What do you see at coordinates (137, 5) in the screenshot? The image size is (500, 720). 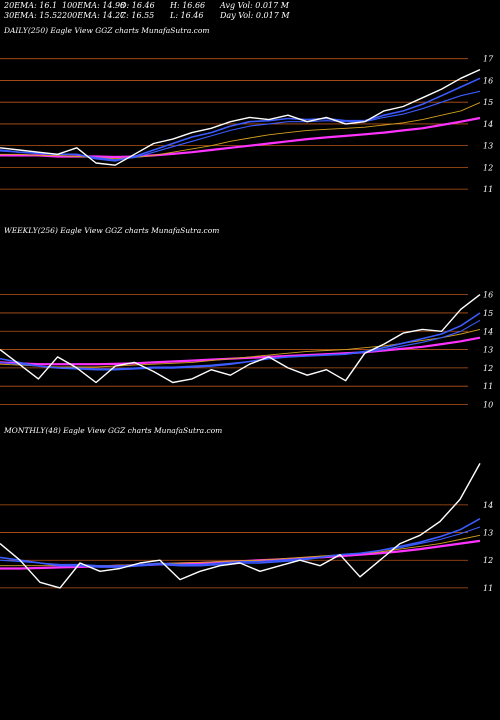 I see `stat-open: O: 16.46` at bounding box center [137, 5].